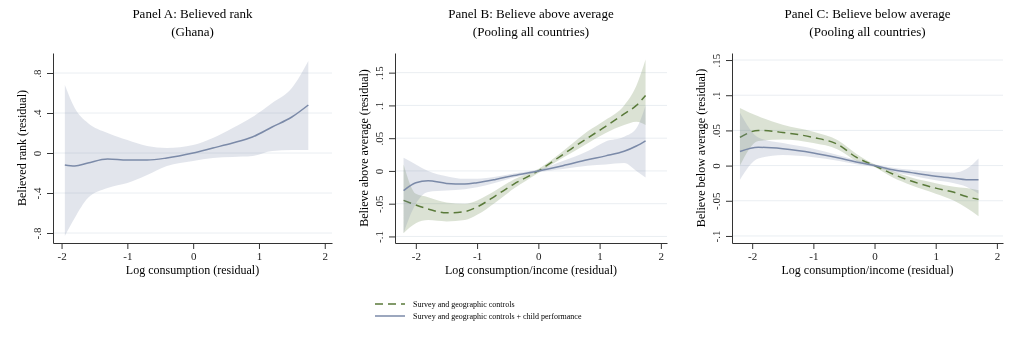  What do you see at coordinates (701, 148) in the screenshot?
I see `y-axis-title: Believe below average (residual)` at bounding box center [701, 148].